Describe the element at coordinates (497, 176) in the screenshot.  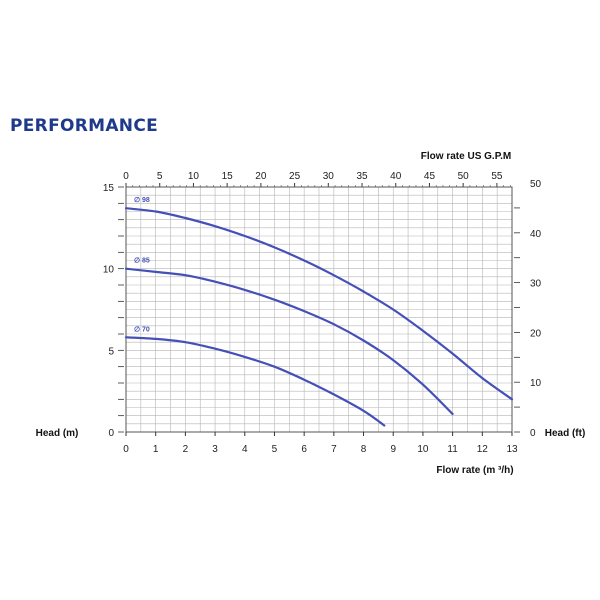
I see `top-tick-label: 55` at that location.